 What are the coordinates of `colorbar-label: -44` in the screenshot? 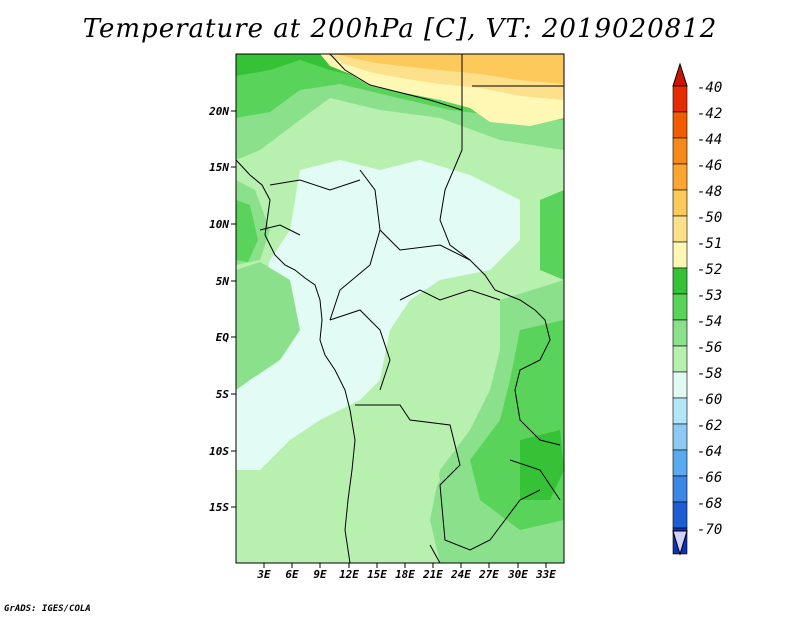 It's located at (709, 140).